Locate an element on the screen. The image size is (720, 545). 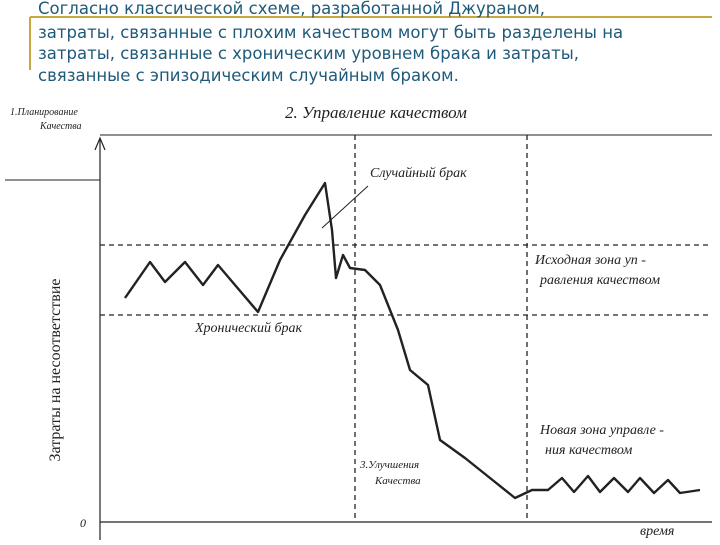
stage-label: 1.Планирование is located at coordinates (44, 112).